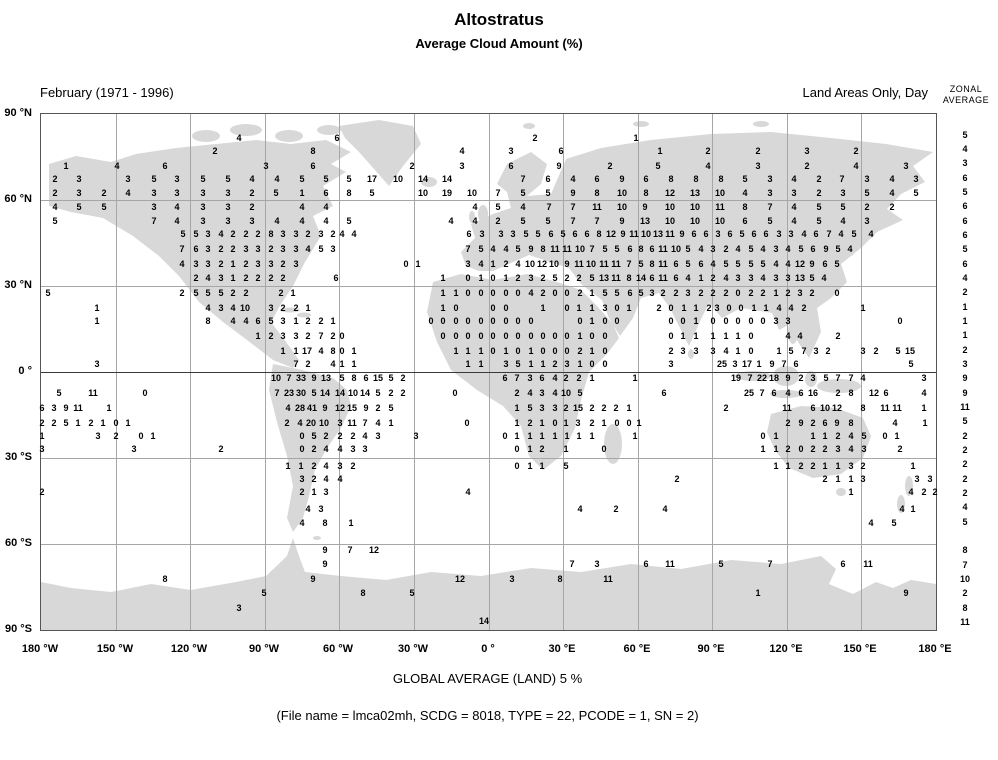 This screenshot has width=998, height=760. What do you see at coordinates (720, 193) in the screenshot?
I see `cell-value: 10` at bounding box center [720, 193].